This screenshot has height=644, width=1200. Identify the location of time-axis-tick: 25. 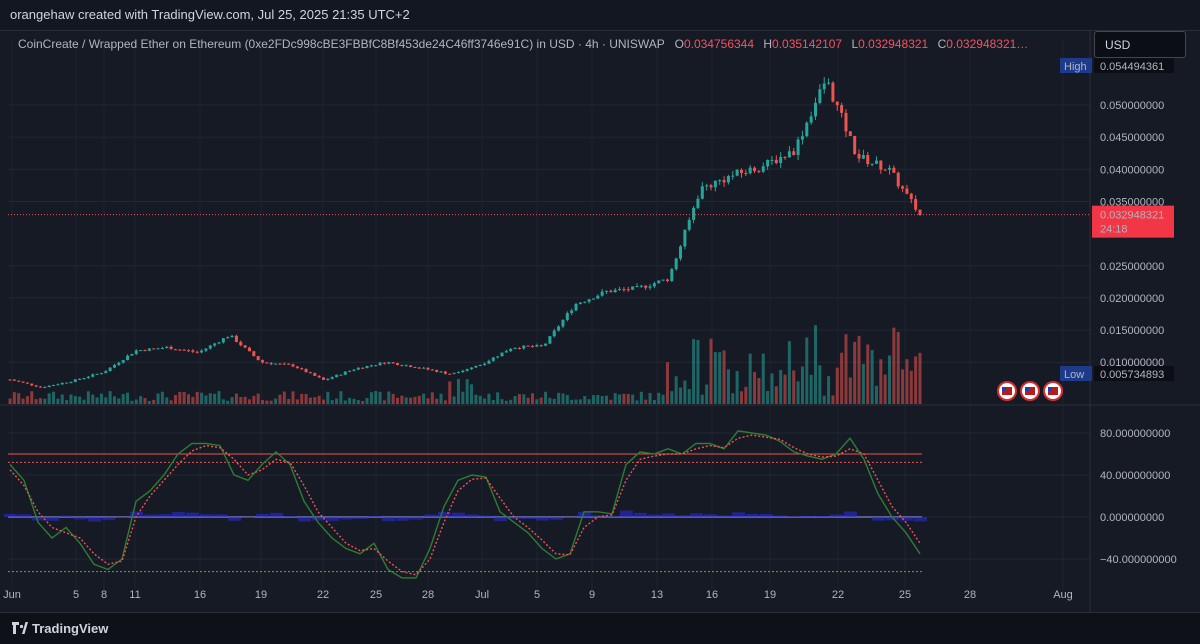
(376, 595).